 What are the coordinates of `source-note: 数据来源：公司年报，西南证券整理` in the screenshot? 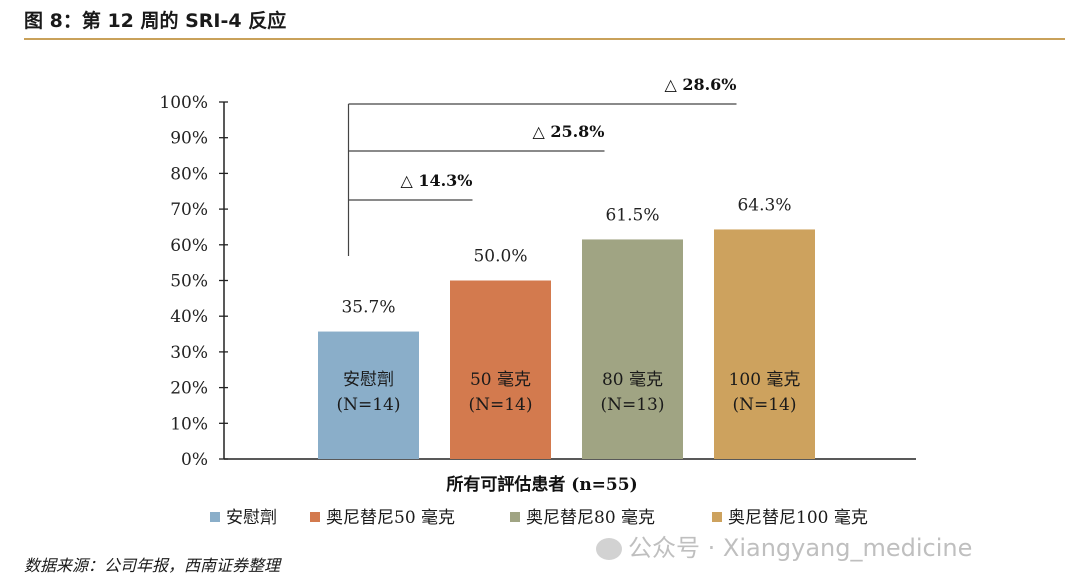 It's located at (152, 565).